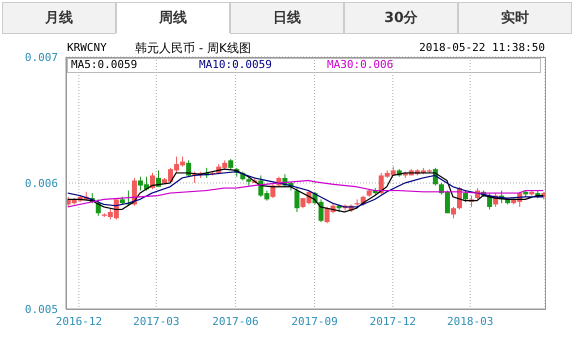 The width and height of the screenshot is (575, 348). What do you see at coordinates (87, 47) in the screenshot?
I see `text: KRWCNY` at bounding box center [87, 47].